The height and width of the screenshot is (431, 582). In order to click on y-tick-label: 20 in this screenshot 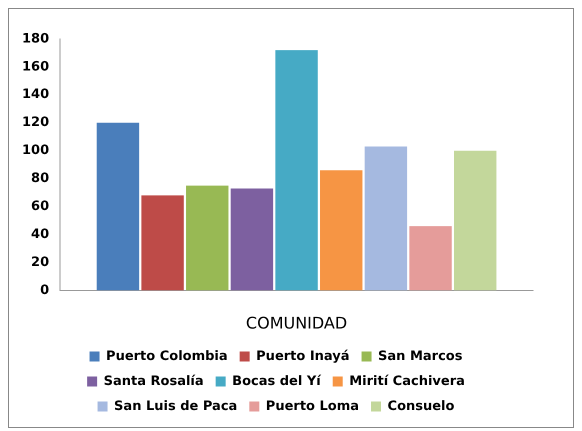, I will do `click(40, 262)`.